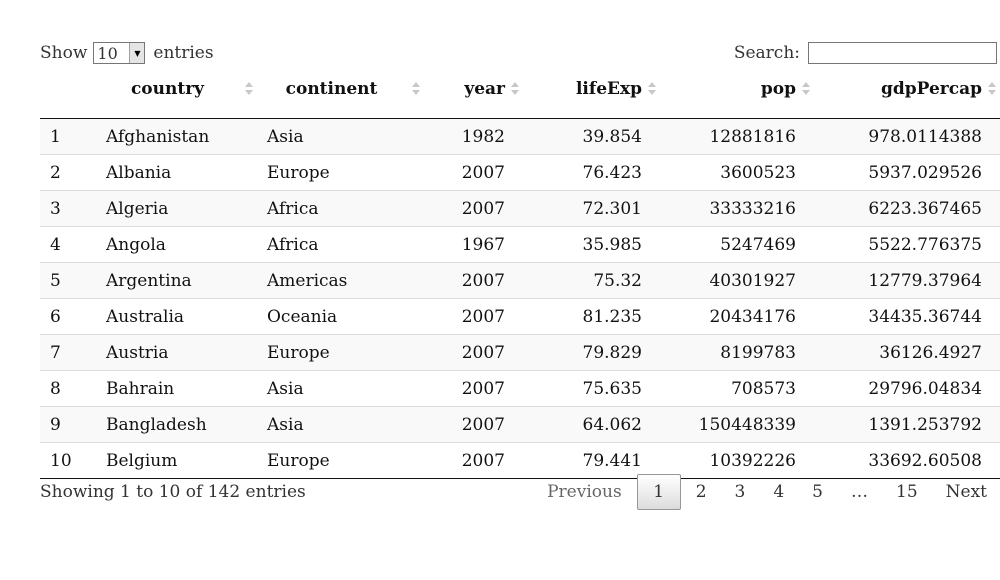 The image size is (1000, 580). Describe the element at coordinates (658, 492) in the screenshot. I see `page-button-1: 1` at that location.